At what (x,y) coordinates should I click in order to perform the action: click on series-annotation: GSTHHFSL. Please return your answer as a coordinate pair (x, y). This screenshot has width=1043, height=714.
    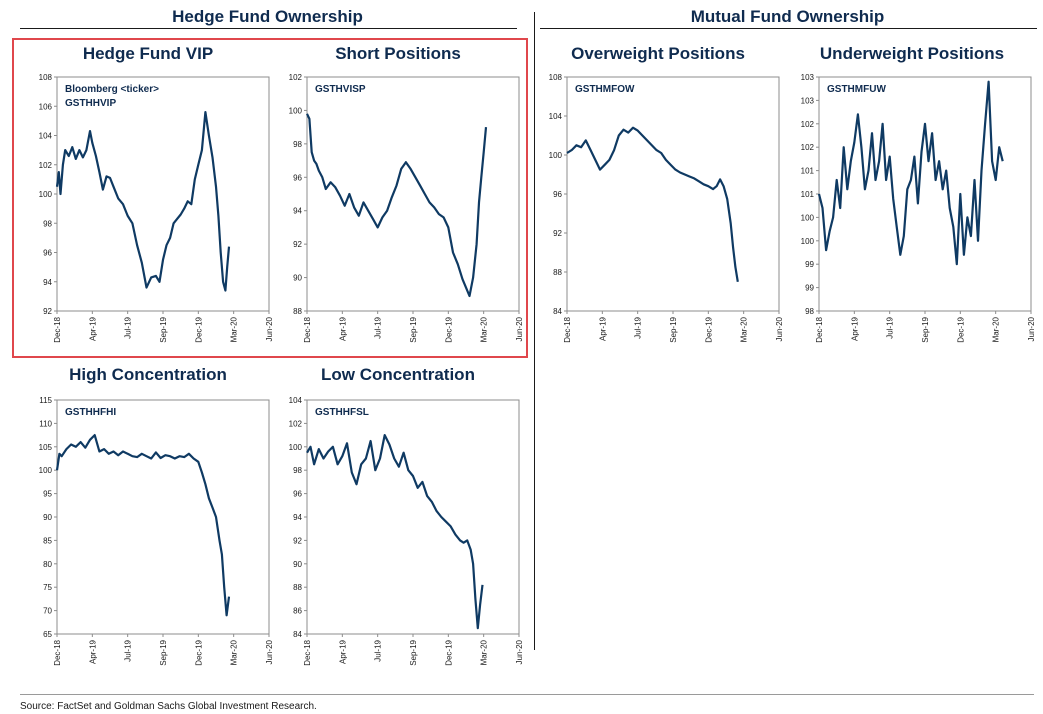
    Looking at the image, I should click on (342, 412).